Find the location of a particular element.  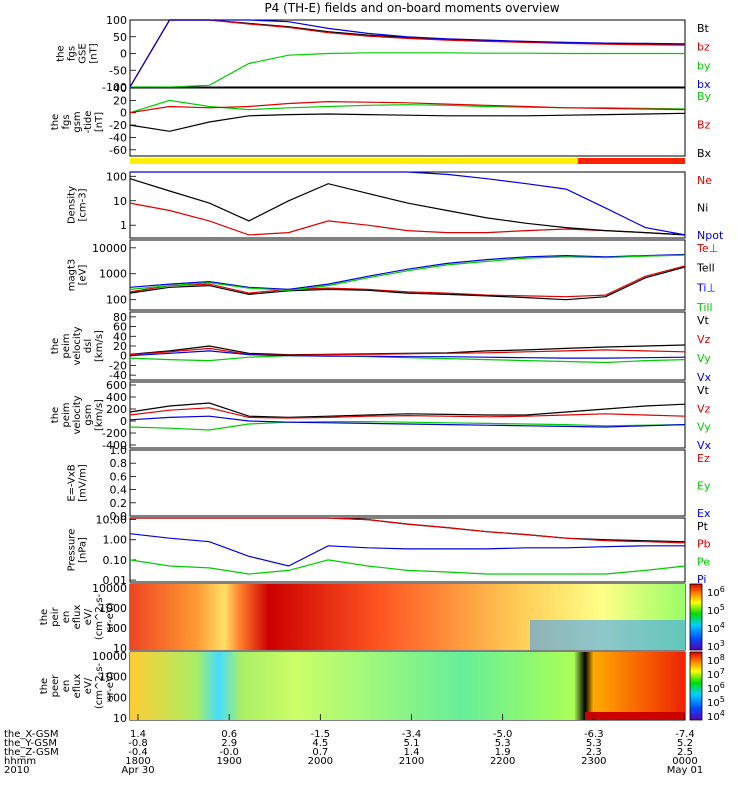

legend-Vy: Vy is located at coordinates (704, 427).